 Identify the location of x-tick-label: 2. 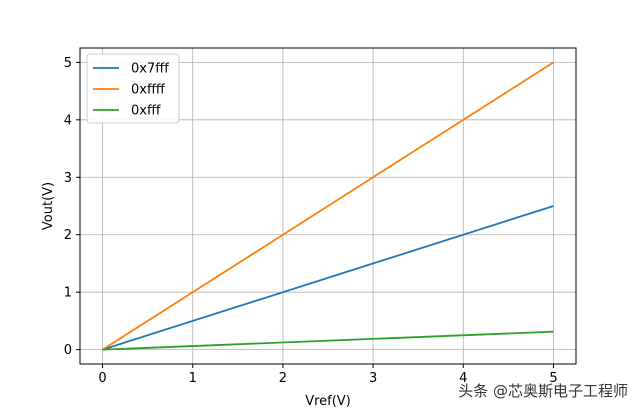
(283, 378).